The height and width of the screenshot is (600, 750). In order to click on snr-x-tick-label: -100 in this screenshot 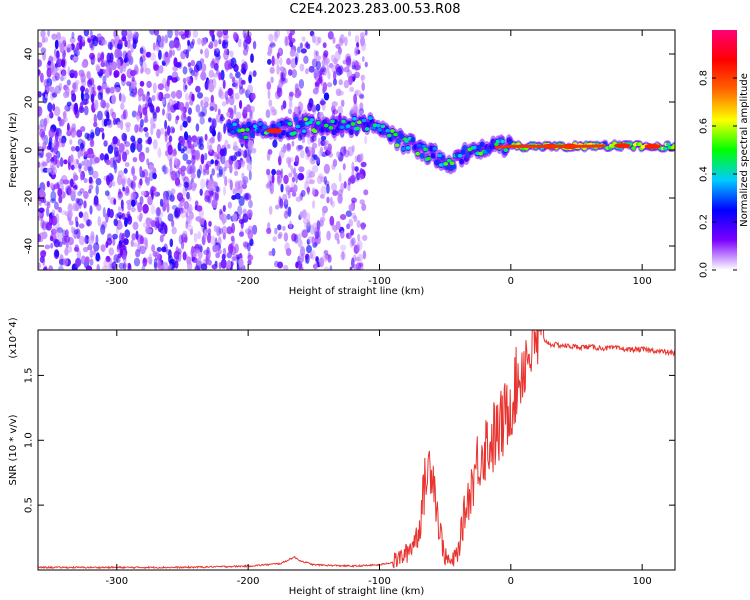, I will do `click(379, 581)`.